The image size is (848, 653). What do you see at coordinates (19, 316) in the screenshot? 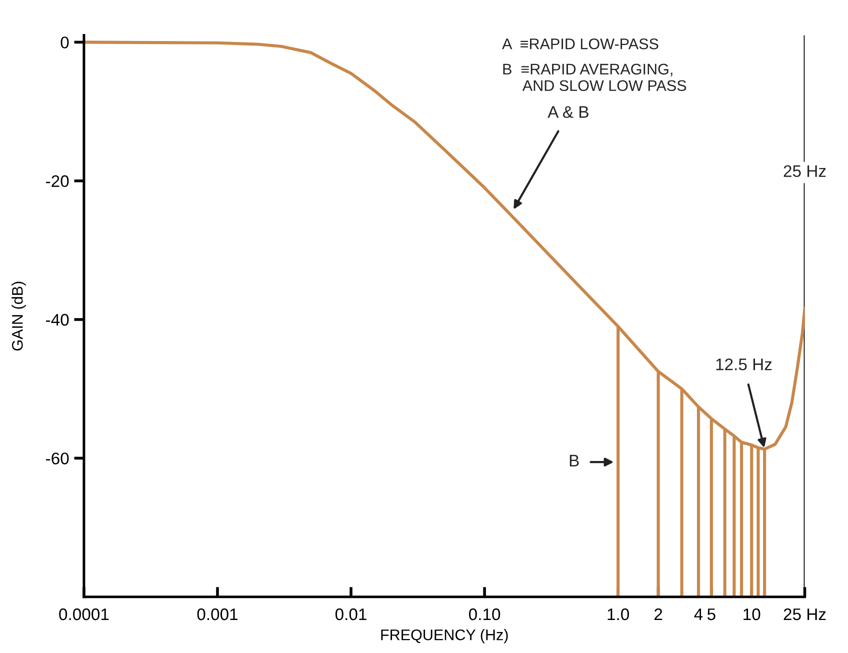
I see `y-axis-title: GAIN (dB)` at bounding box center [19, 316].